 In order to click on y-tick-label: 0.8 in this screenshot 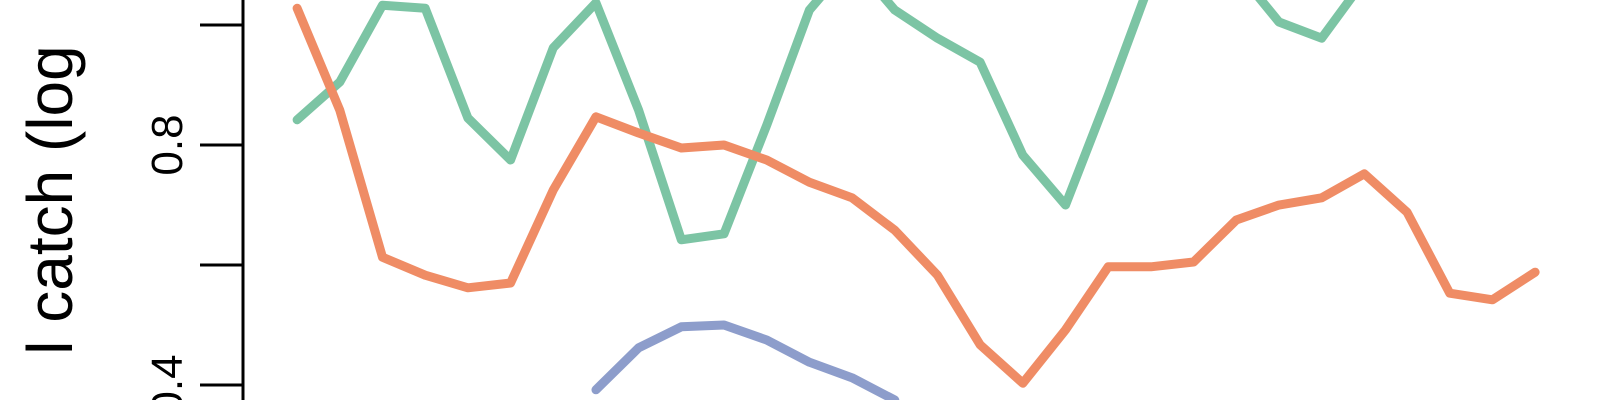, I will do `click(167, 144)`.